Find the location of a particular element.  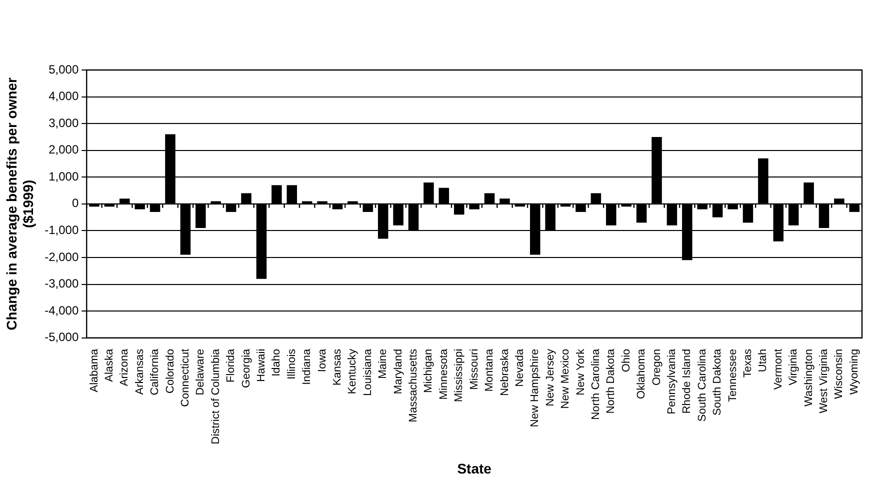

x-tick-label: Tennessee is located at coordinates (732, 375).